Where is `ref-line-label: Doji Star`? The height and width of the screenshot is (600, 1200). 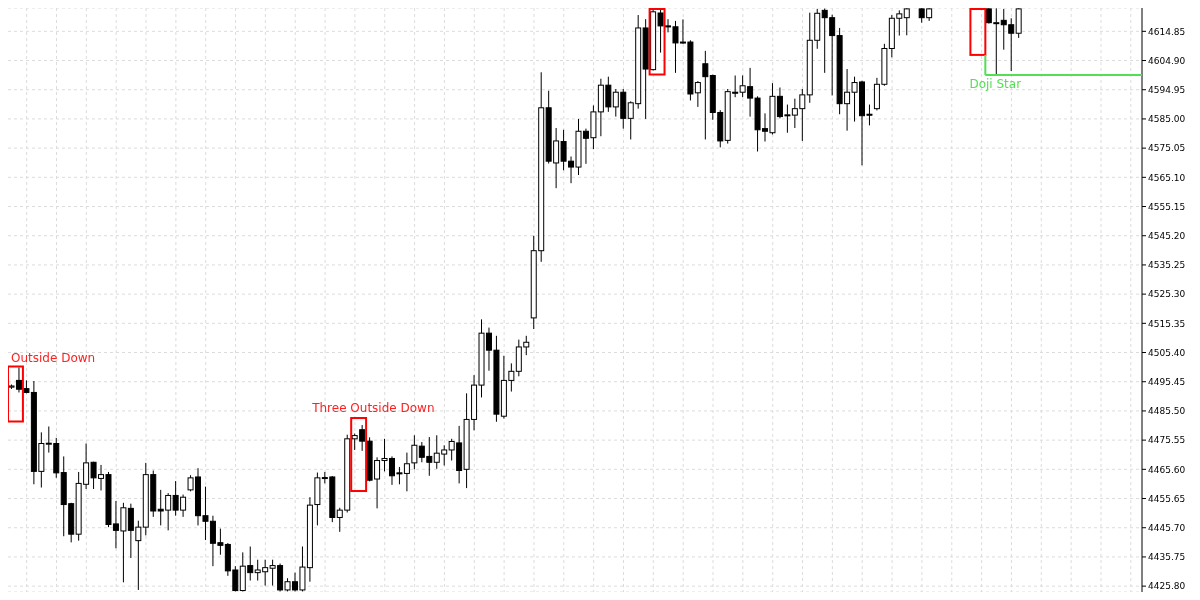 ref-line-label: Doji Star is located at coordinates (995, 83).